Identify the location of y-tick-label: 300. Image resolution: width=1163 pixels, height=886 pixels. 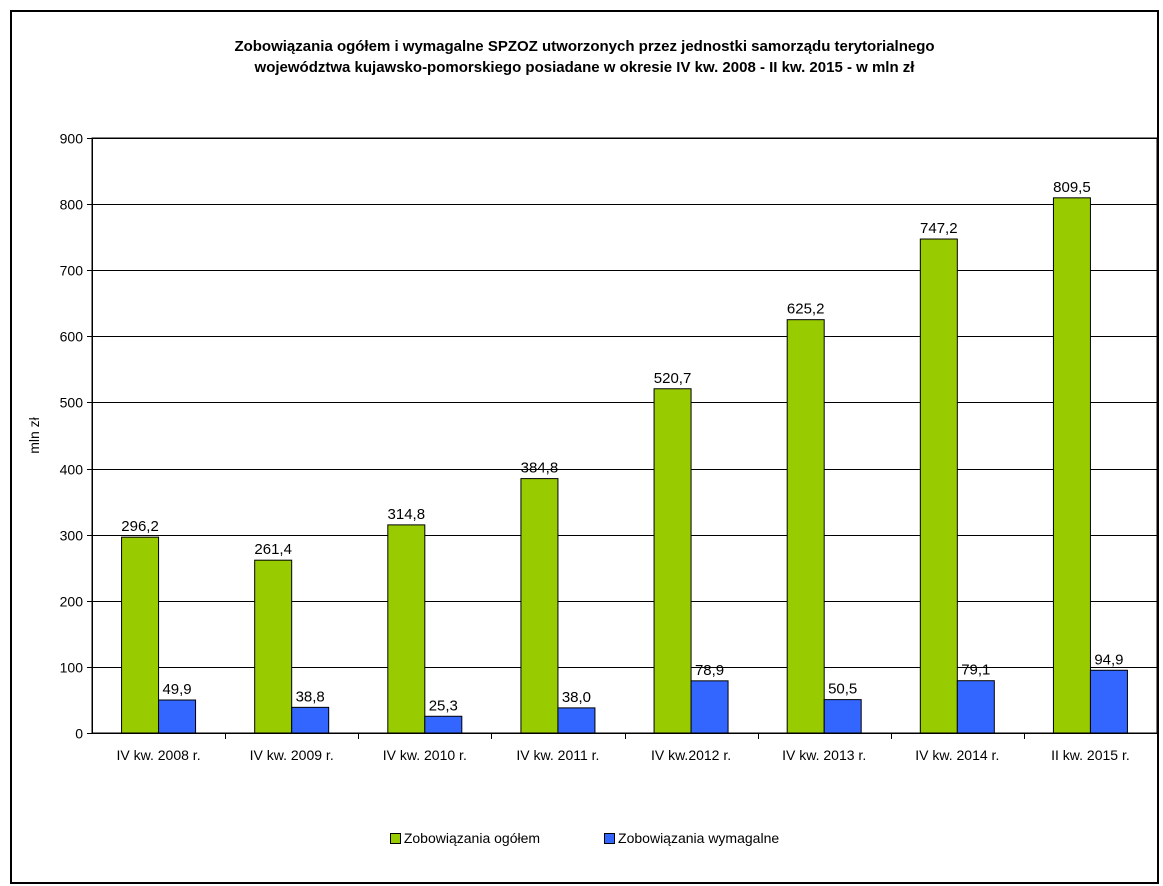
(72, 536).